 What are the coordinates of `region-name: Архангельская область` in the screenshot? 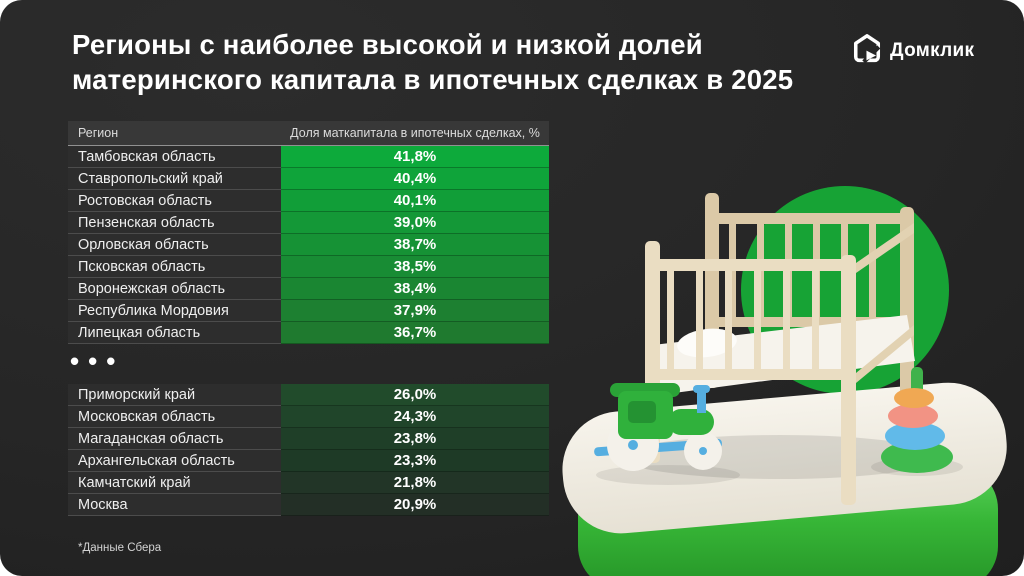 It's located at (174, 461).